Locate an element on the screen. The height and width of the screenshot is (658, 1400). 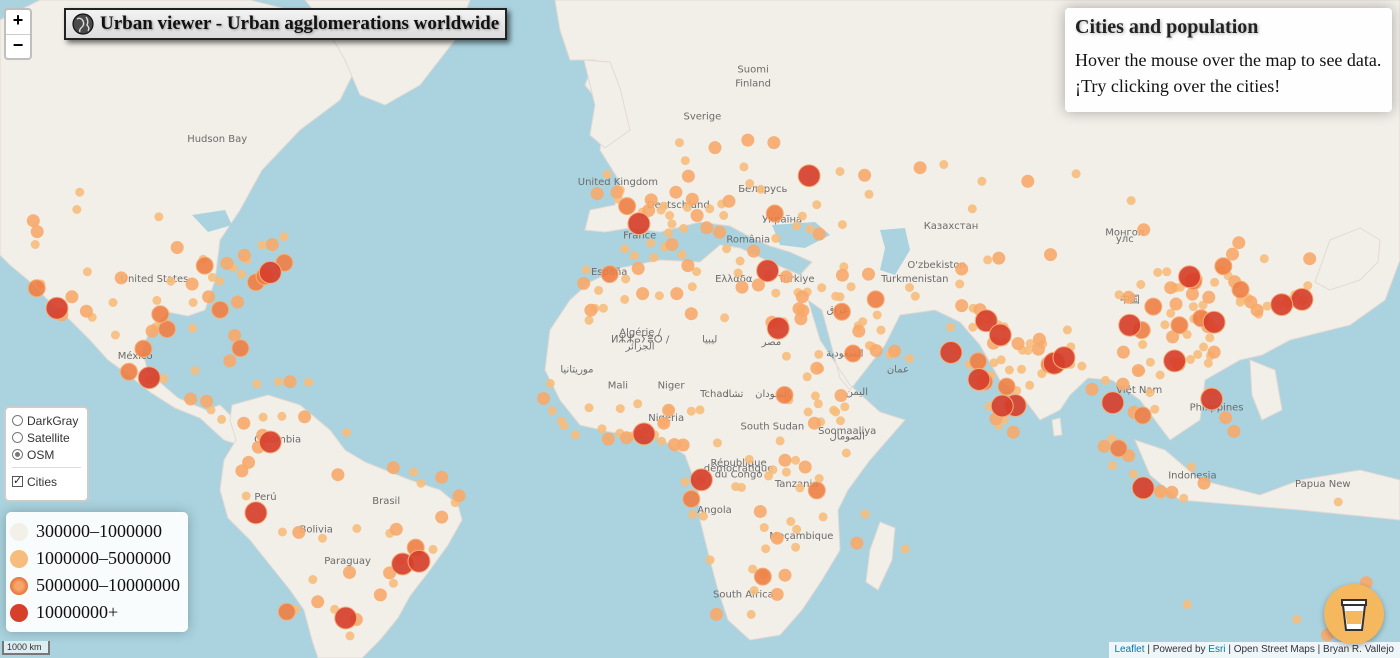
layer-option-satellite: Satellite is located at coordinates (46, 437).